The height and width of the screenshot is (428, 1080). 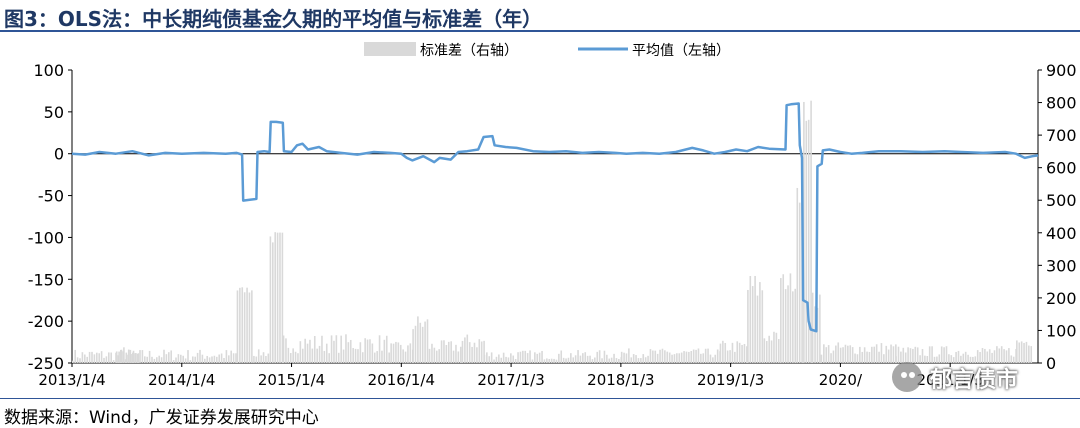 What do you see at coordinates (46, 279) in the screenshot?
I see `left-tick-label: -150` at bounding box center [46, 279].